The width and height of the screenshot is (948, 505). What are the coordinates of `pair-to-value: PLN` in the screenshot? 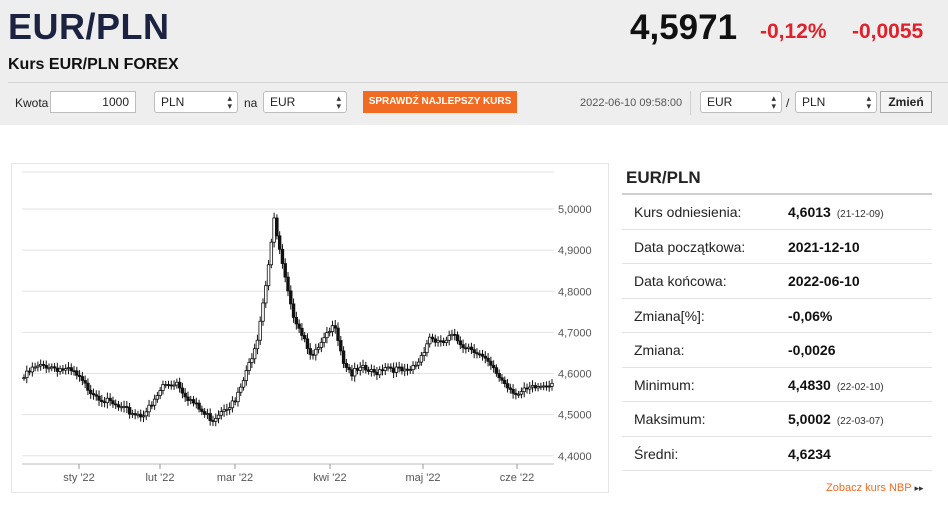 It's located at (814, 102).